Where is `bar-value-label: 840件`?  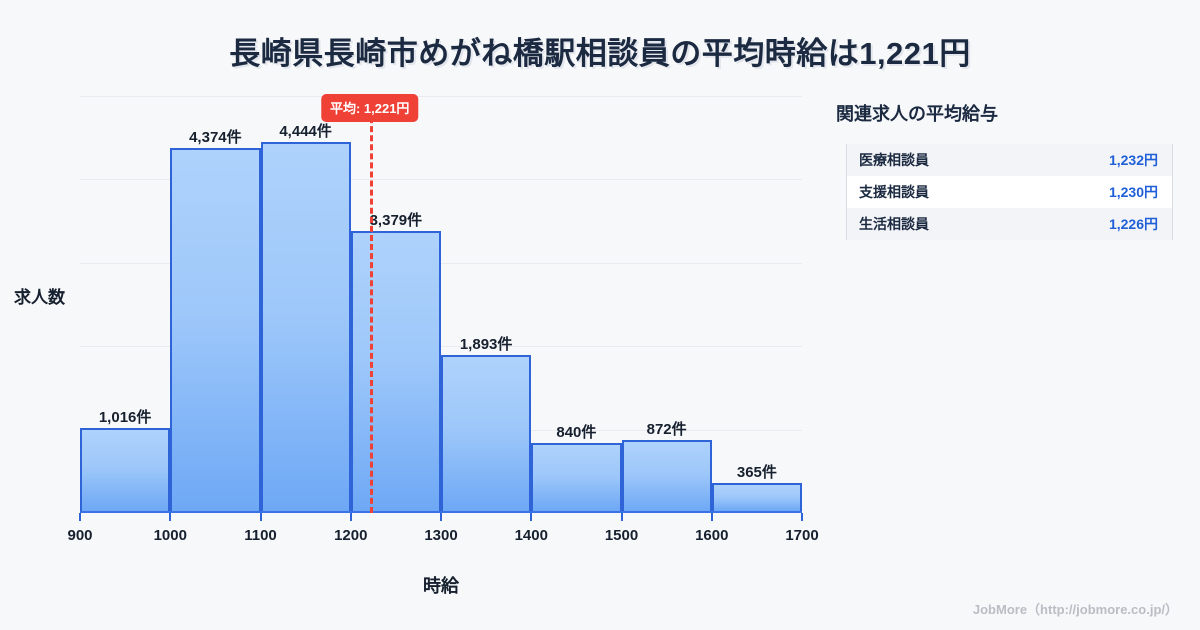 bar-value-label: 840件 is located at coordinates (576, 432).